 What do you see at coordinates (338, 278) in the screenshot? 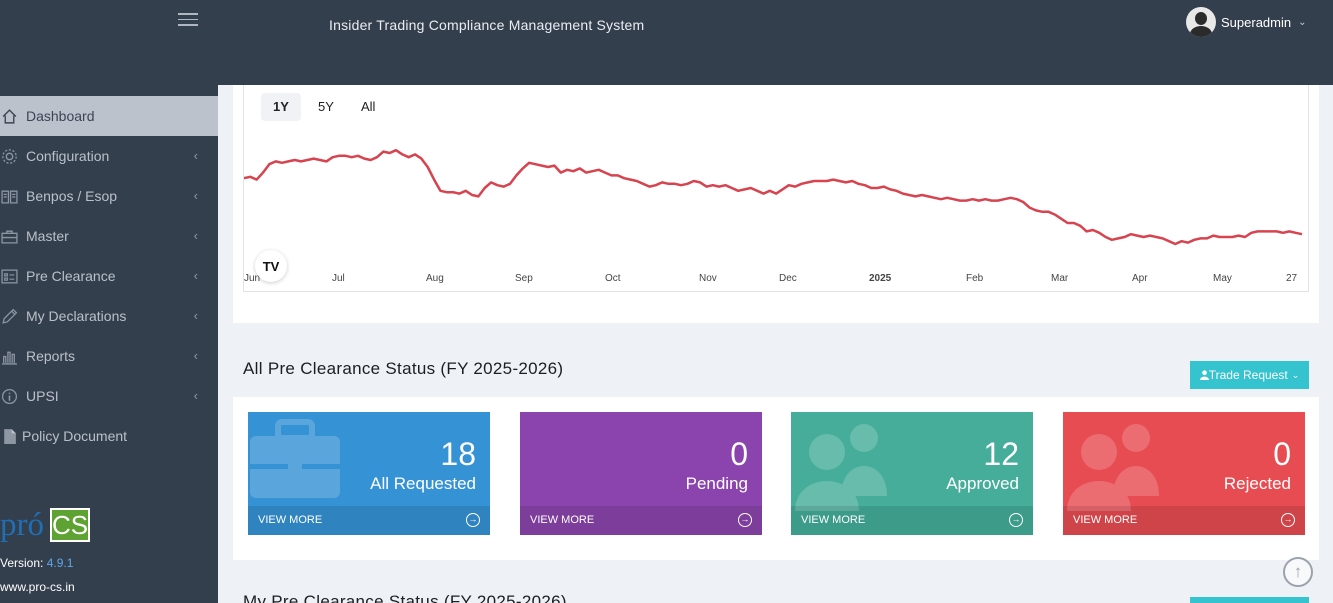
I see `x-tick-label: Jul` at bounding box center [338, 278].